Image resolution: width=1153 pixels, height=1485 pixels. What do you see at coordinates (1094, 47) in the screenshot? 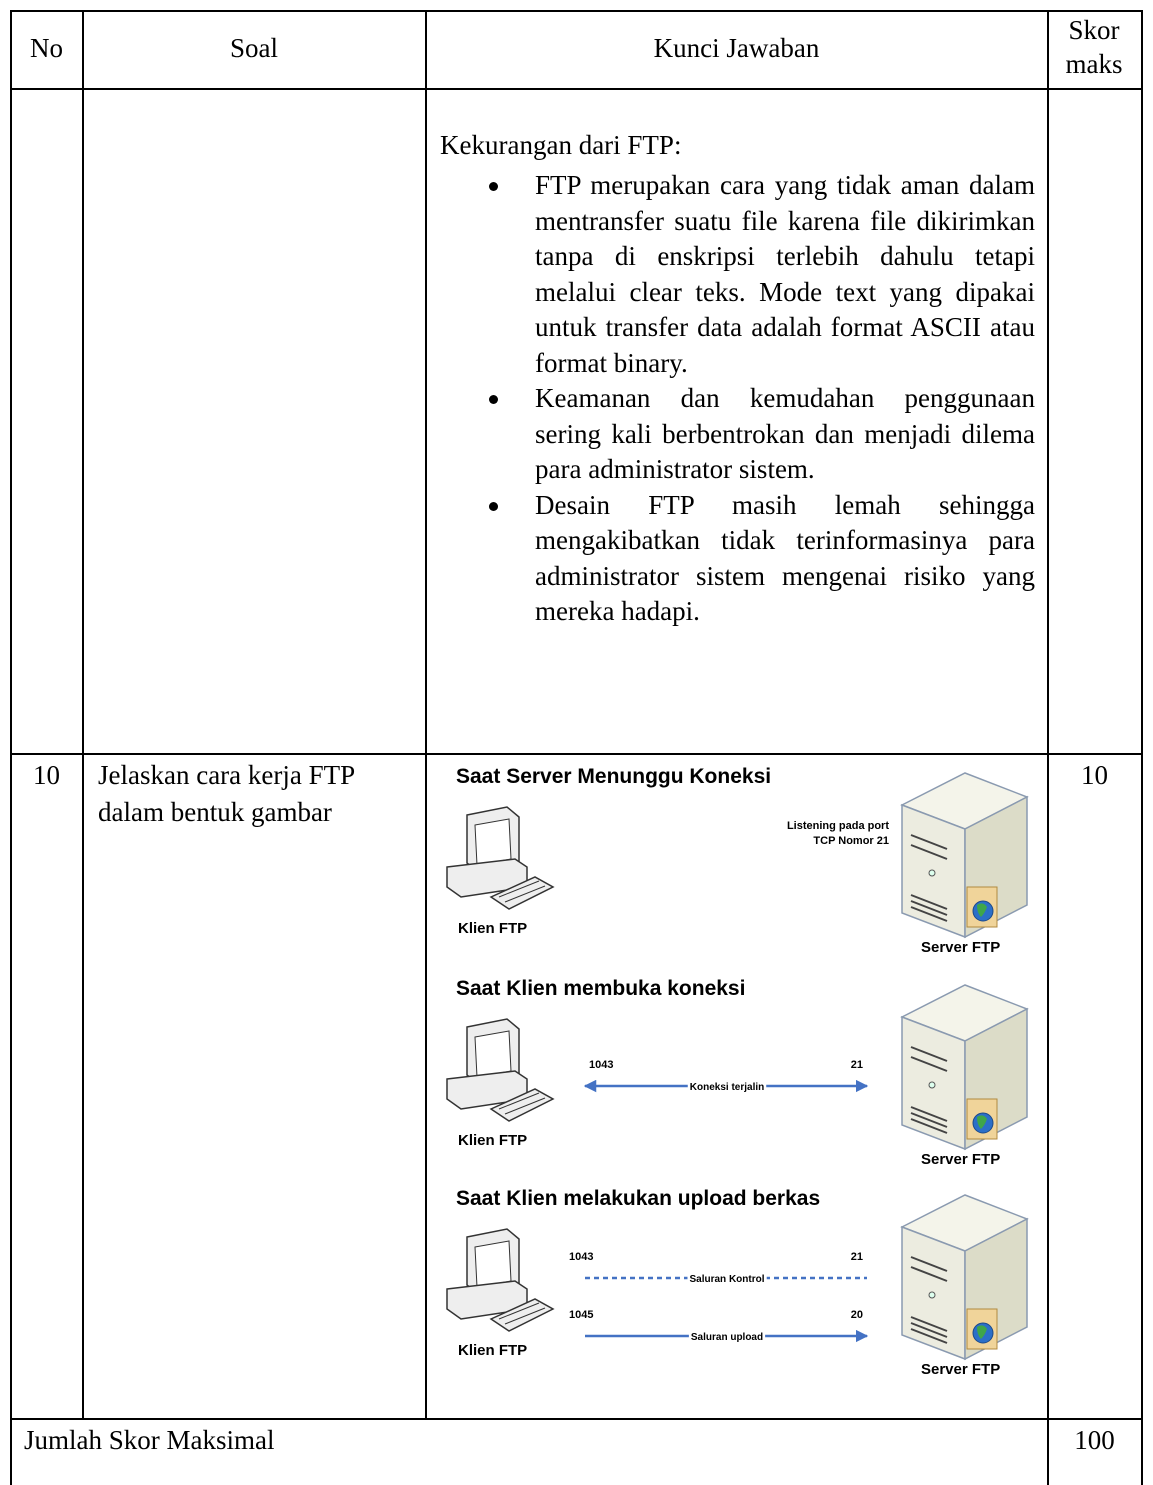
I see `header: Skor maks` at bounding box center [1094, 47].